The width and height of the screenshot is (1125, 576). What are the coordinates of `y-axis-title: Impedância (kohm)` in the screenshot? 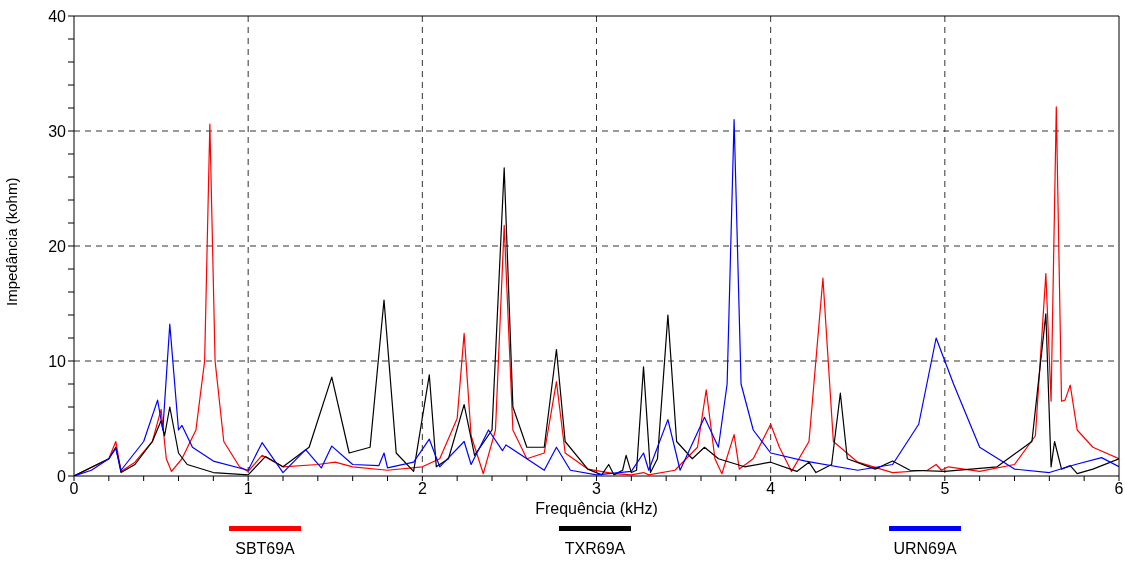 It's located at (12, 241).